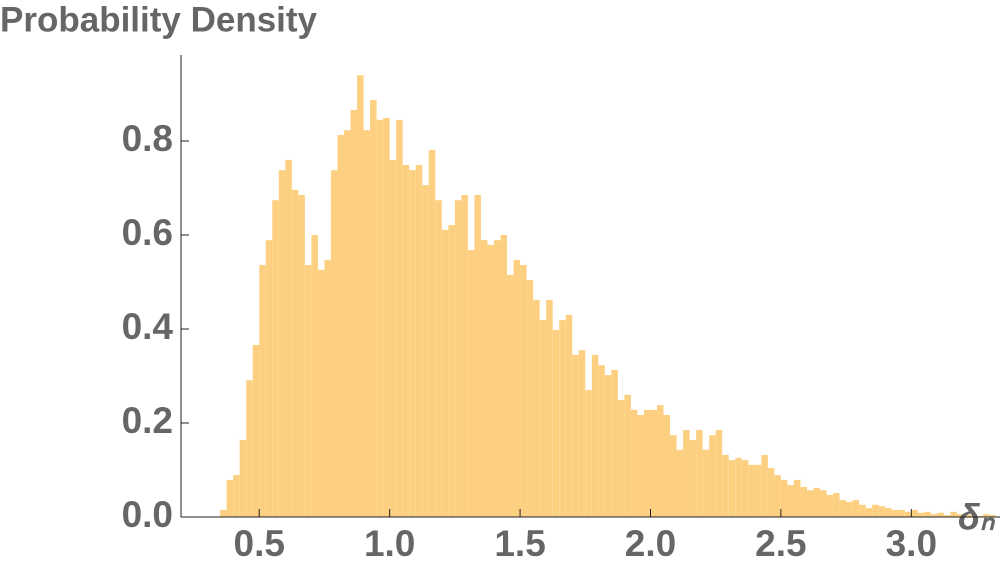 This screenshot has height=568, width=1000. What do you see at coordinates (519, 543) in the screenshot?
I see `x-tick-label: 1.5` at bounding box center [519, 543].